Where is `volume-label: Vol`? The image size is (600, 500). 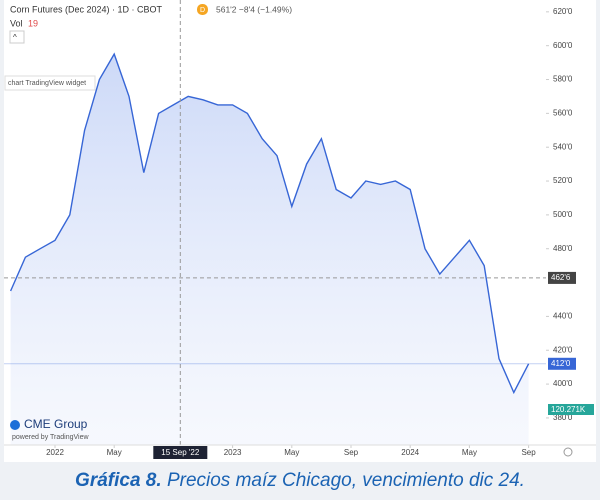
volume-label: Vol is located at coordinates (16, 23).